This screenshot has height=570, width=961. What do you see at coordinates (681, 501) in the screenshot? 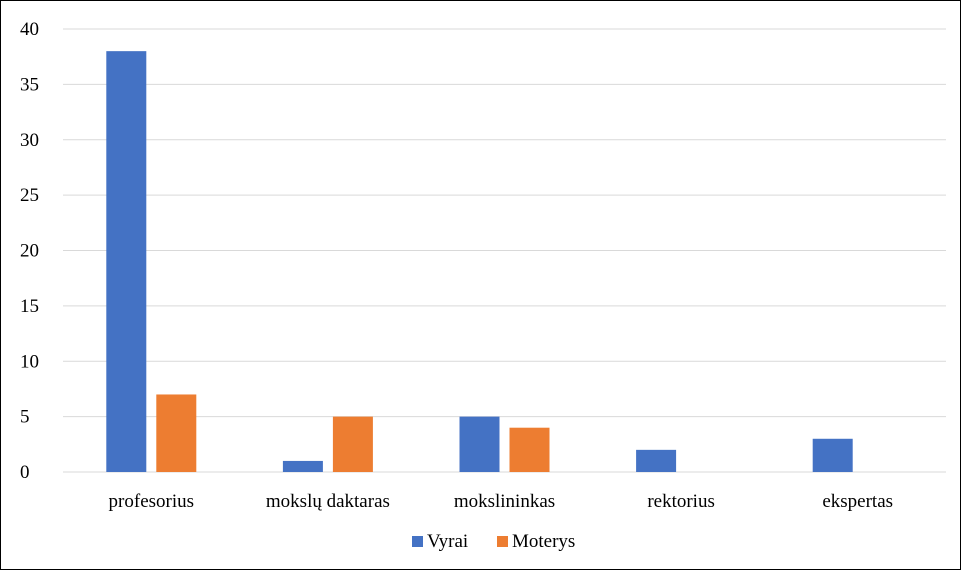
I see `x-category-label: rektorius` at bounding box center [681, 501].